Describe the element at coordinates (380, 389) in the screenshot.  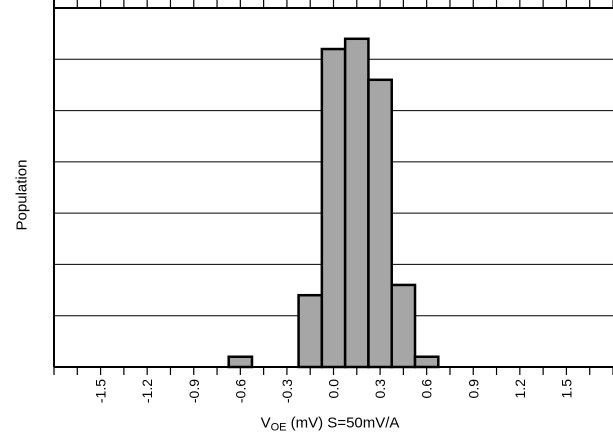
I see `x-tick-label: 0.3` at that location.